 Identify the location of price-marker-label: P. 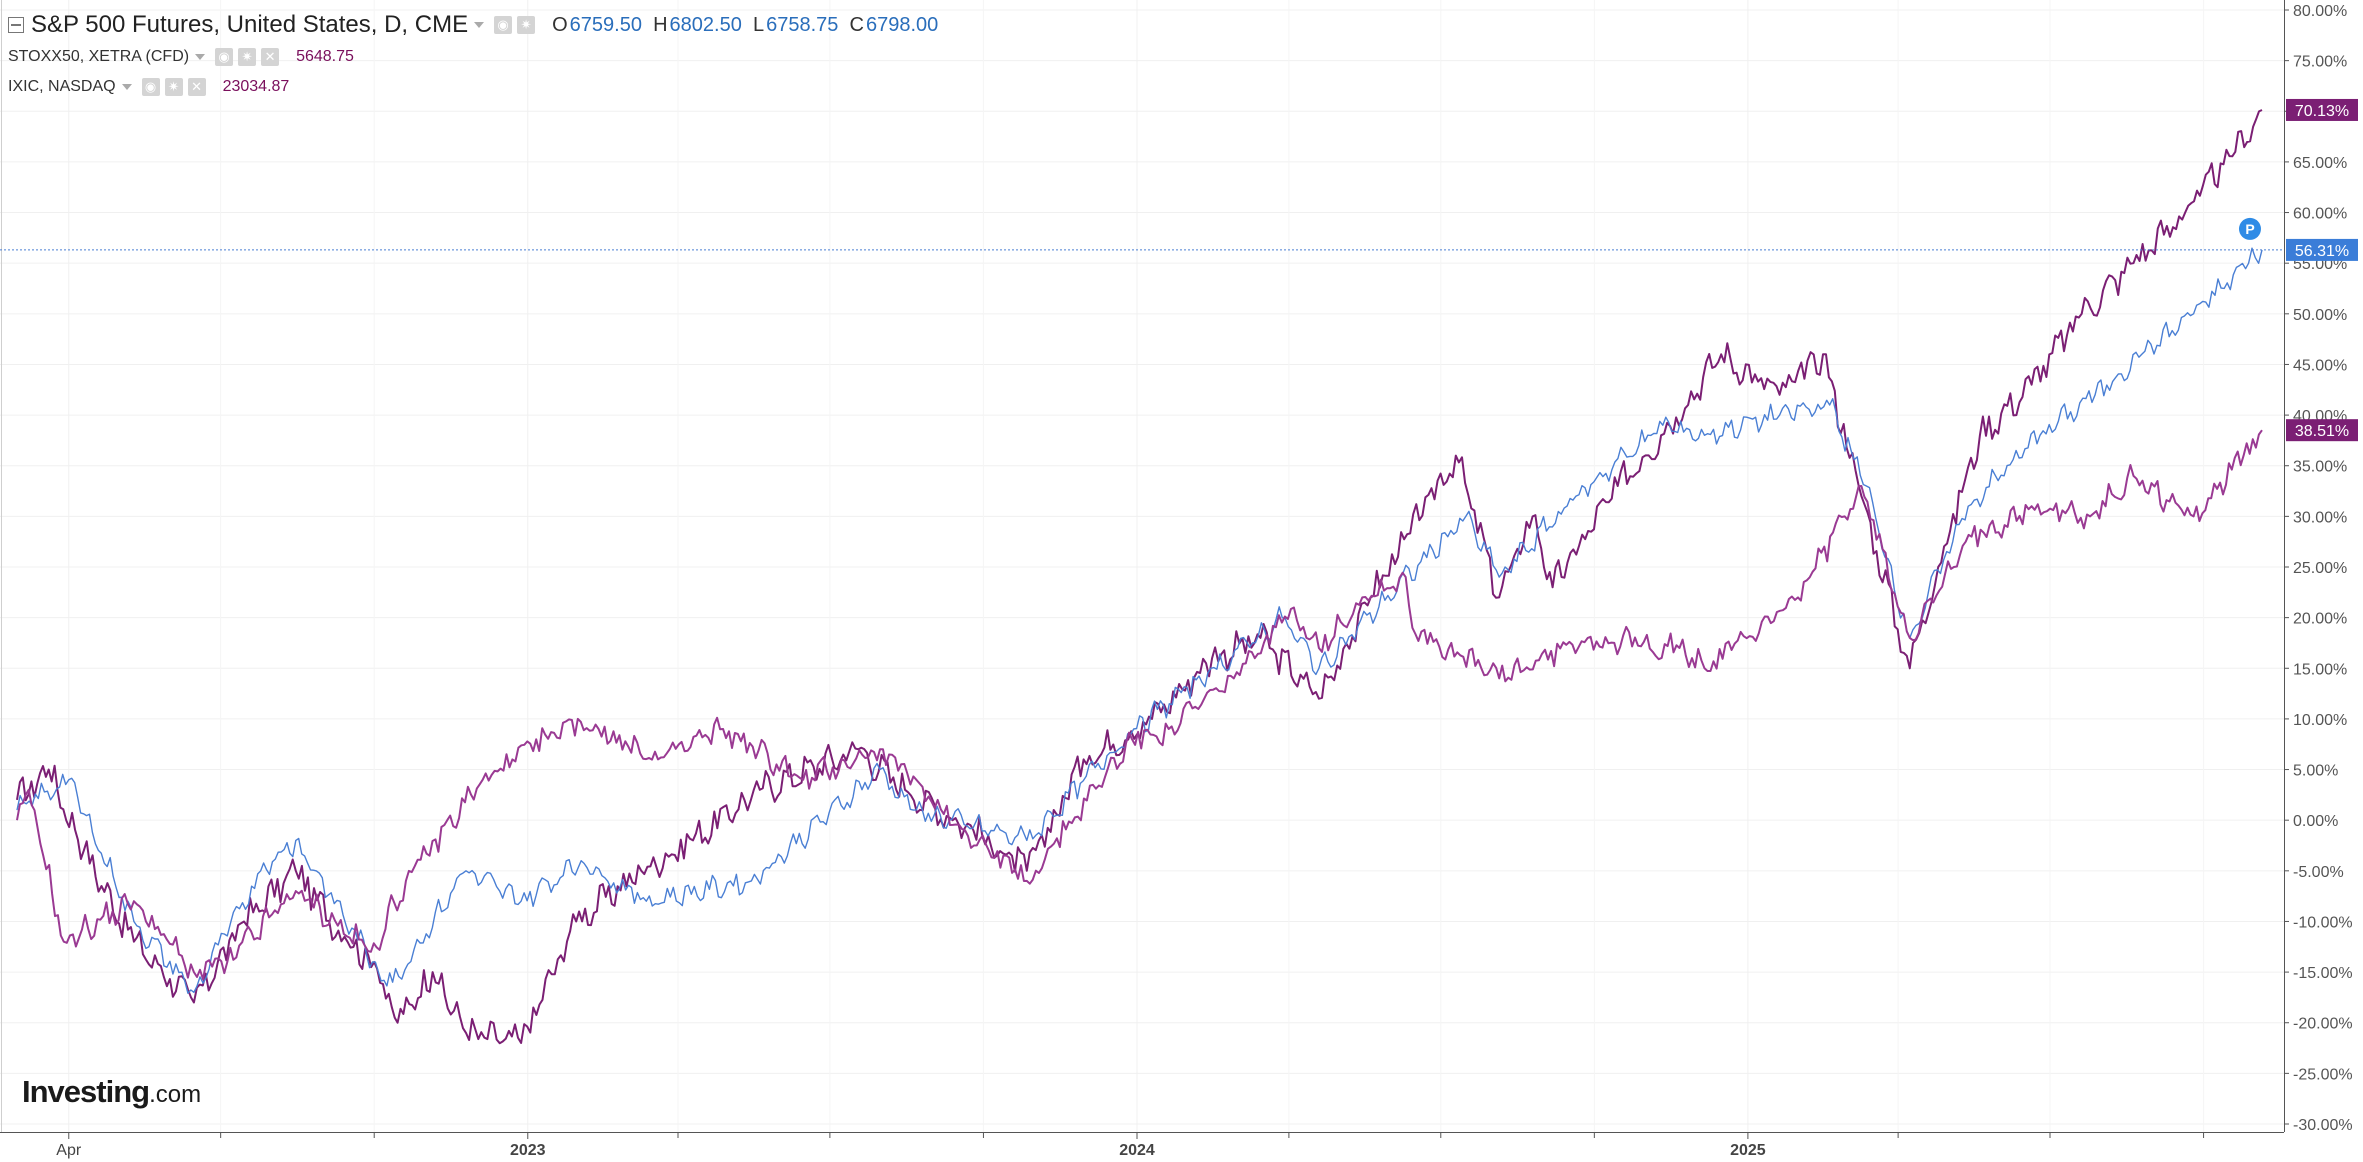
(2249, 229).